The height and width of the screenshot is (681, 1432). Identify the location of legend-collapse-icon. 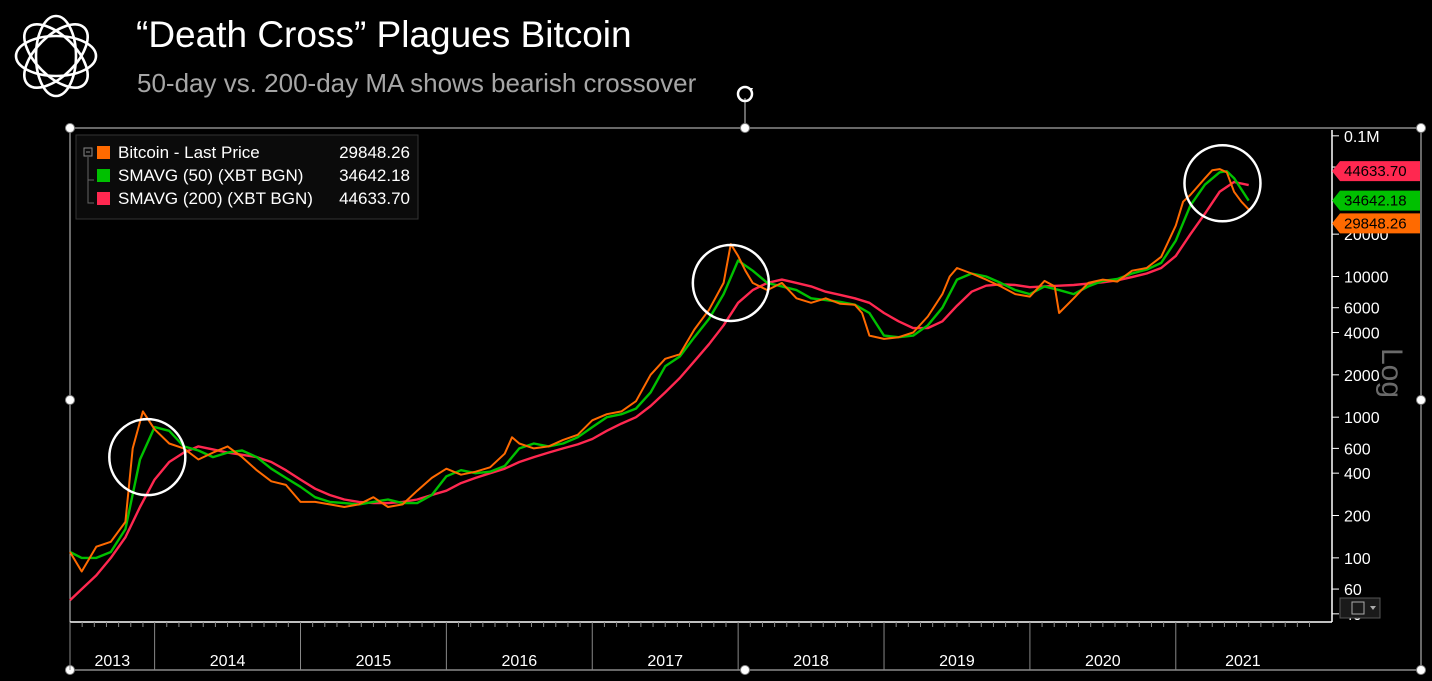
(88, 175).